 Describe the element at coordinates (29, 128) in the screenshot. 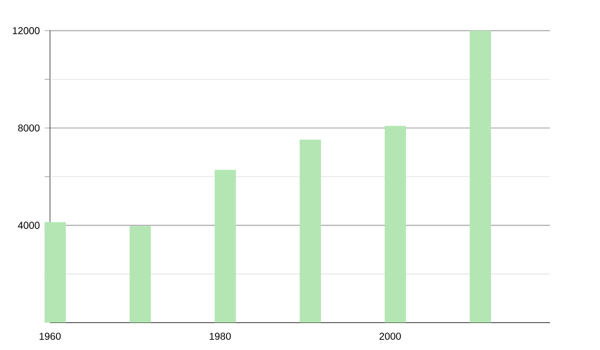

I see `y-tick-label: 8000` at that location.